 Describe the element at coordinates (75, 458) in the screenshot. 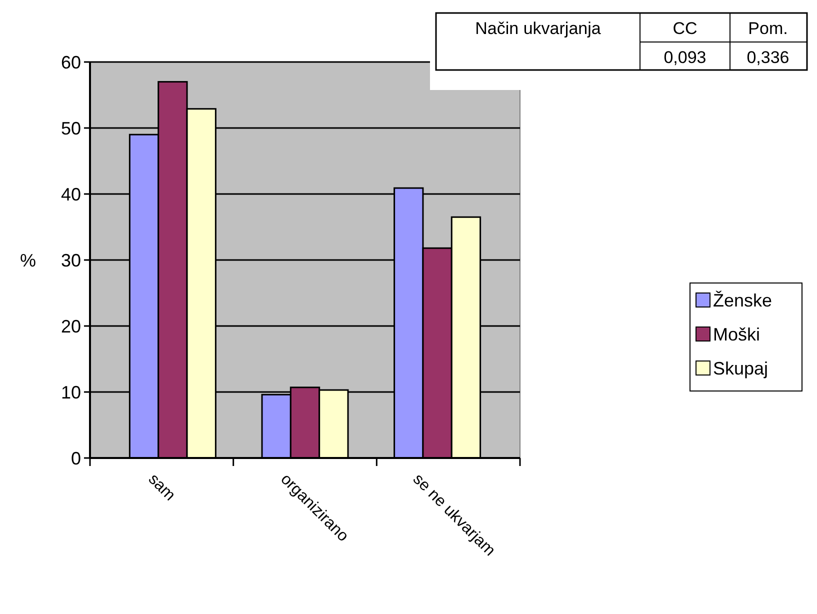

I see `y-tick-label: 0` at that location.